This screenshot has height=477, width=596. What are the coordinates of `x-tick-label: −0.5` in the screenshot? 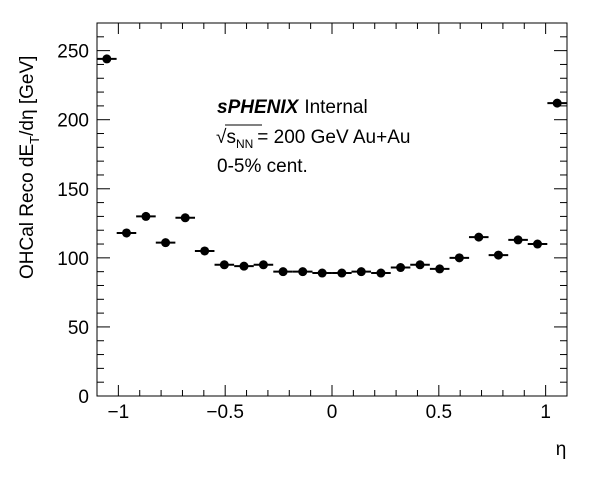 It's located at (225, 412).